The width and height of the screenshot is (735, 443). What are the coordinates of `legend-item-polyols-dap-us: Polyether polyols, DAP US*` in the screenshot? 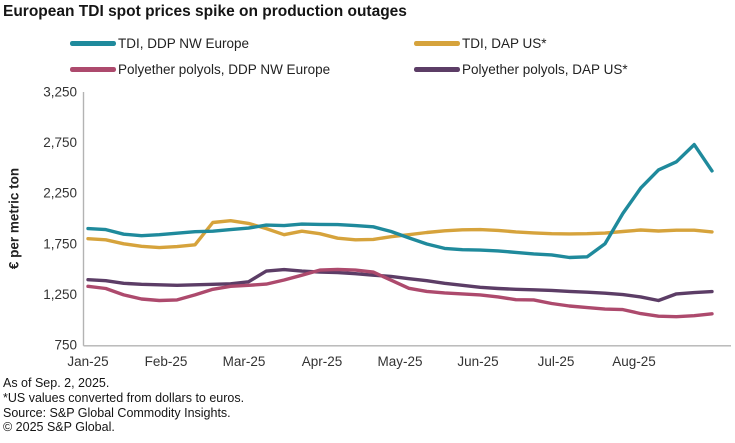 It's located at (521, 69).